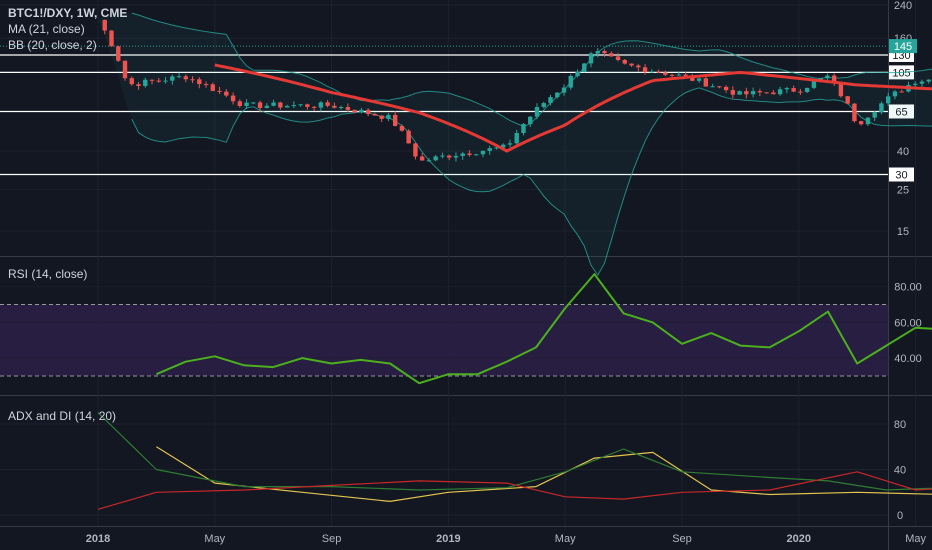 The width and height of the screenshot is (932, 550). I want to click on x-tick-label: 2019, so click(448, 539).